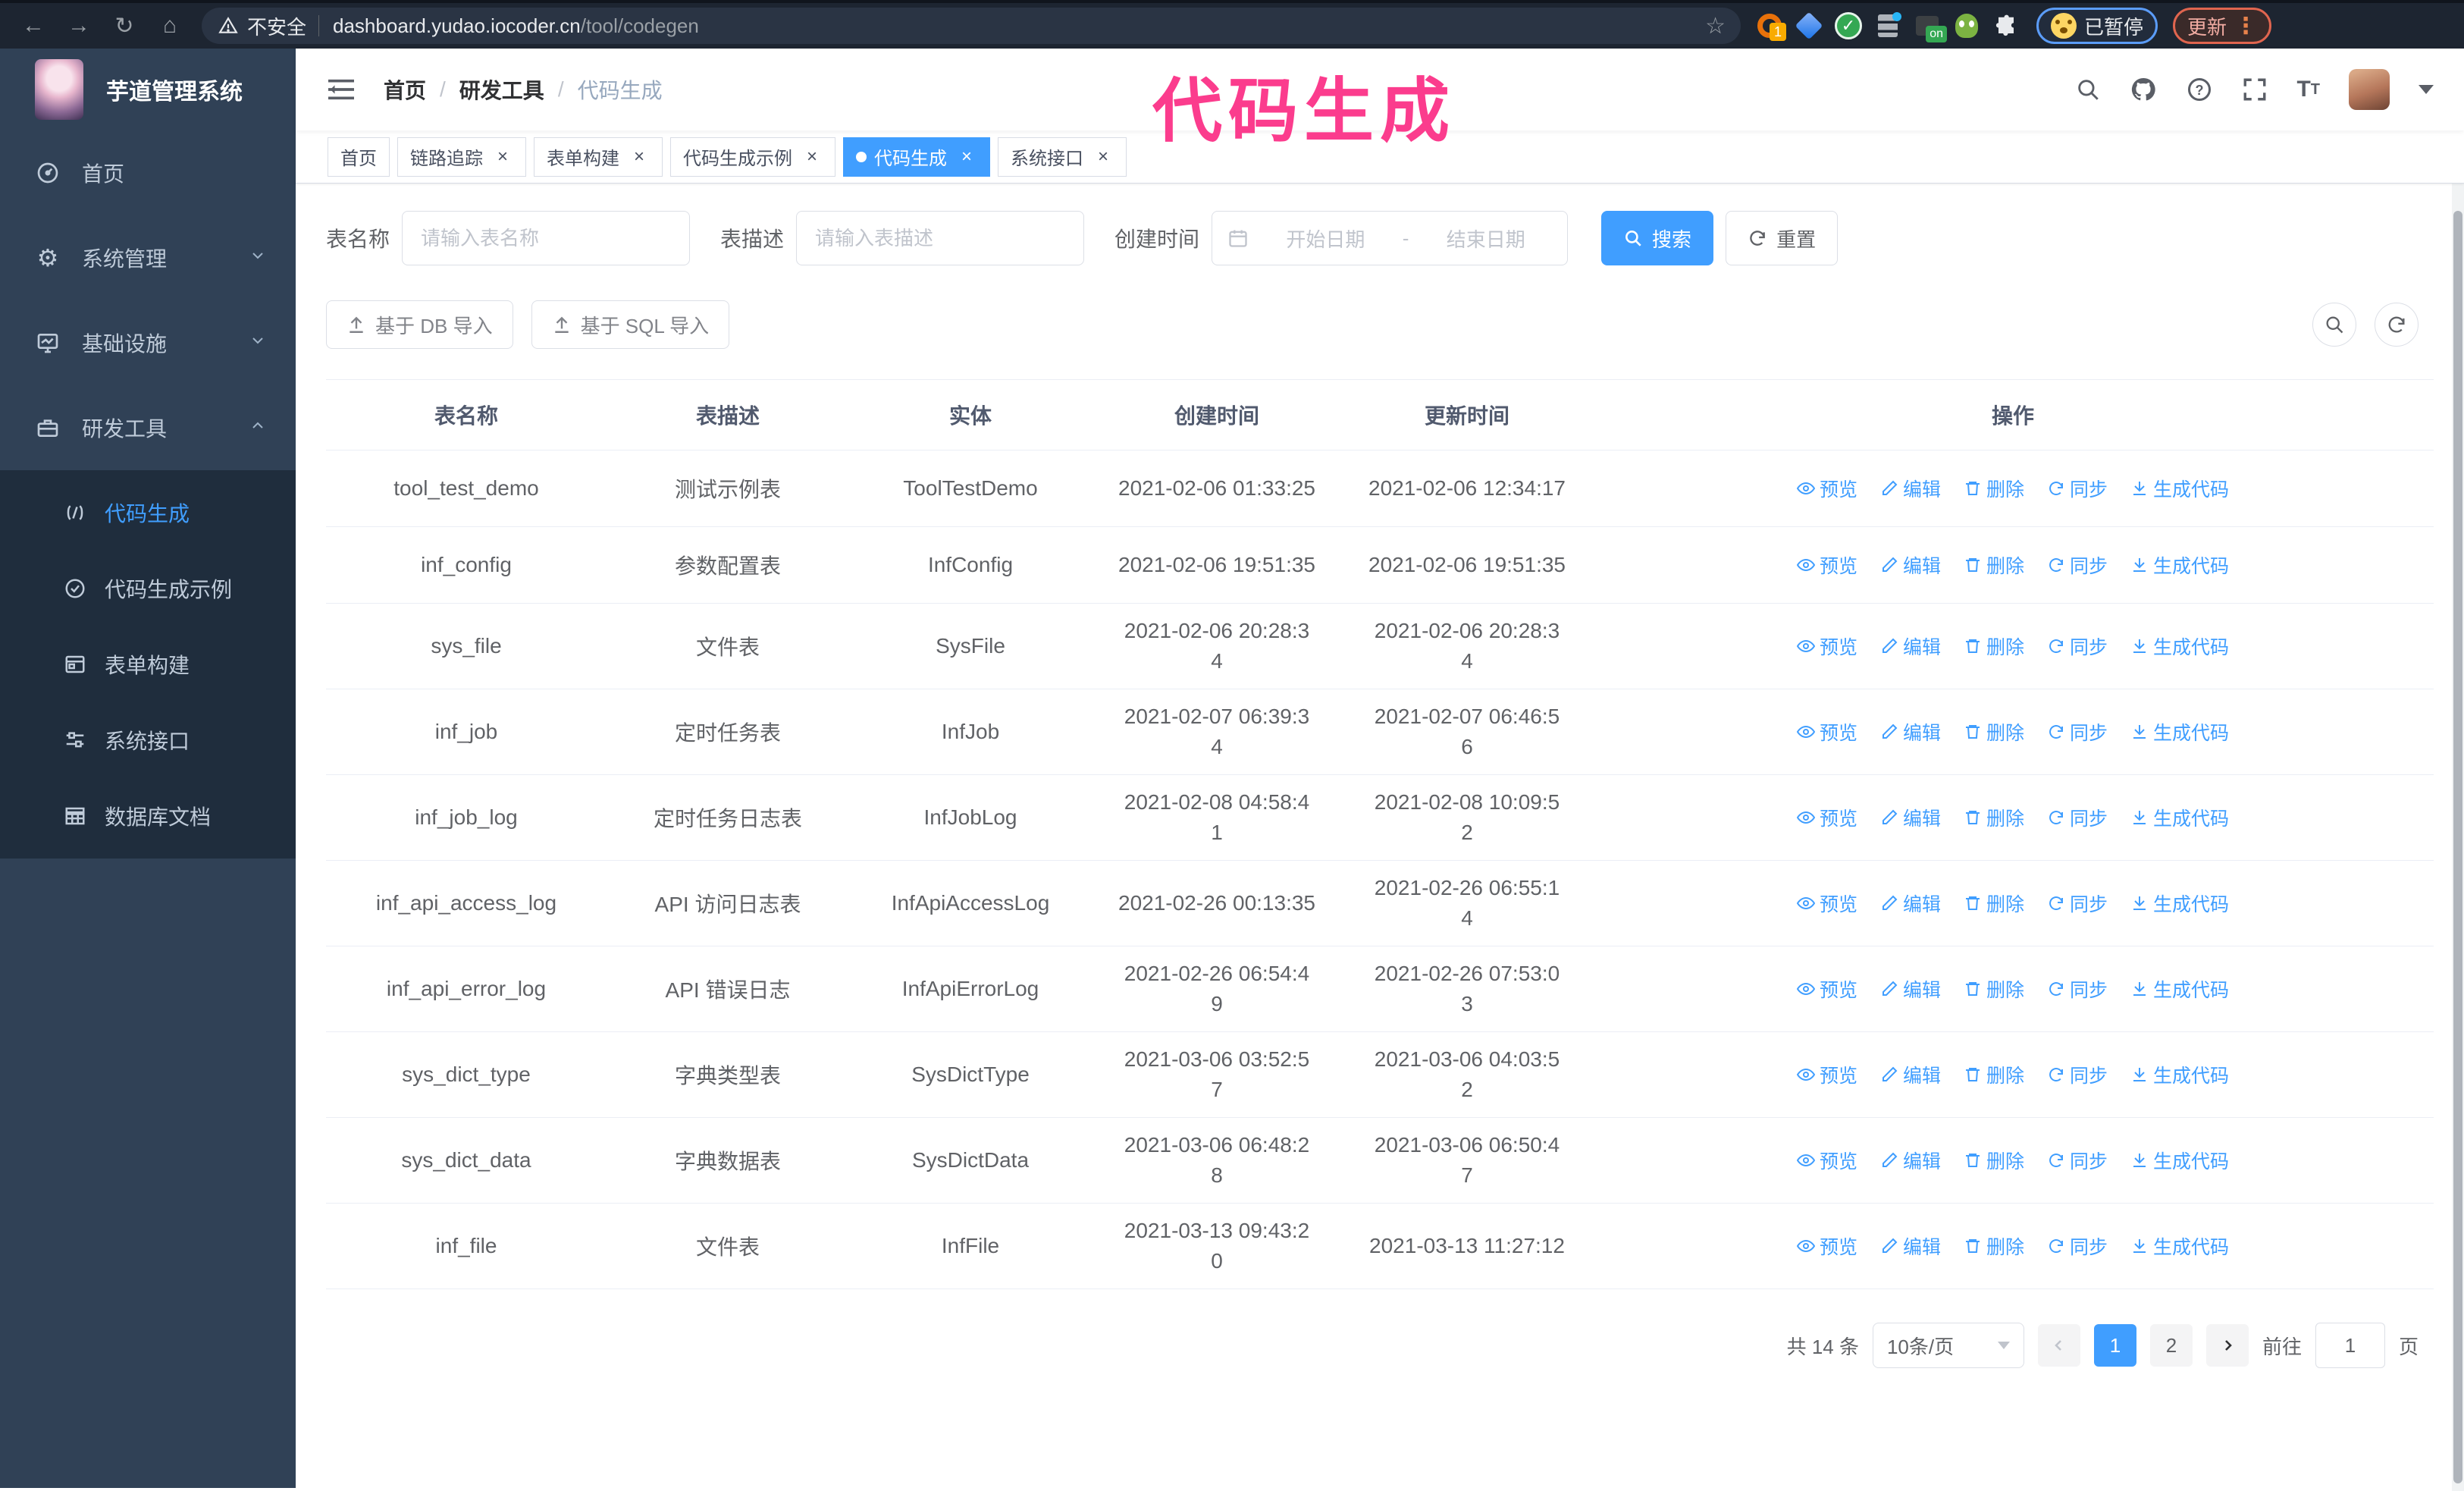  Describe the element at coordinates (2223, 26) in the screenshot. I see `update-button: 更新 ⋮` at that location.